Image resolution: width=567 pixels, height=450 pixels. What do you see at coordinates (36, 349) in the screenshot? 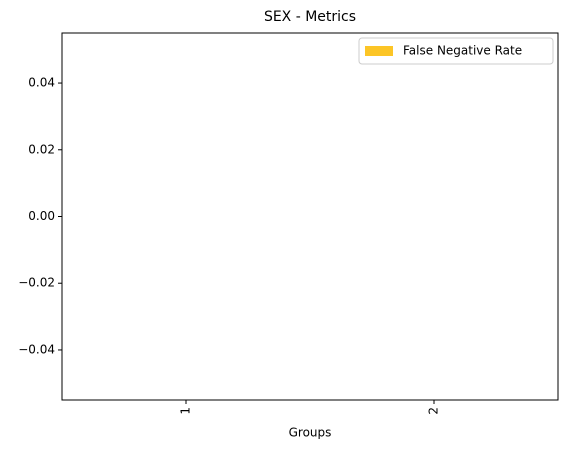
I see `y-tick-label: −0.04` at bounding box center [36, 349].